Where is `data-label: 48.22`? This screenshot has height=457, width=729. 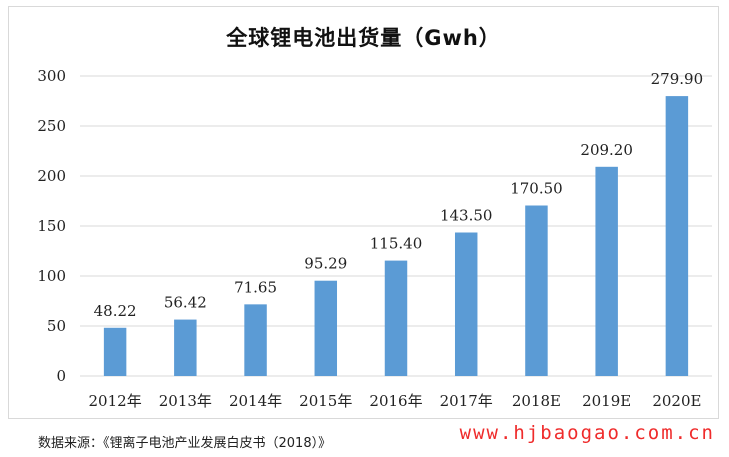
data-label: 48.22 is located at coordinates (115, 311).